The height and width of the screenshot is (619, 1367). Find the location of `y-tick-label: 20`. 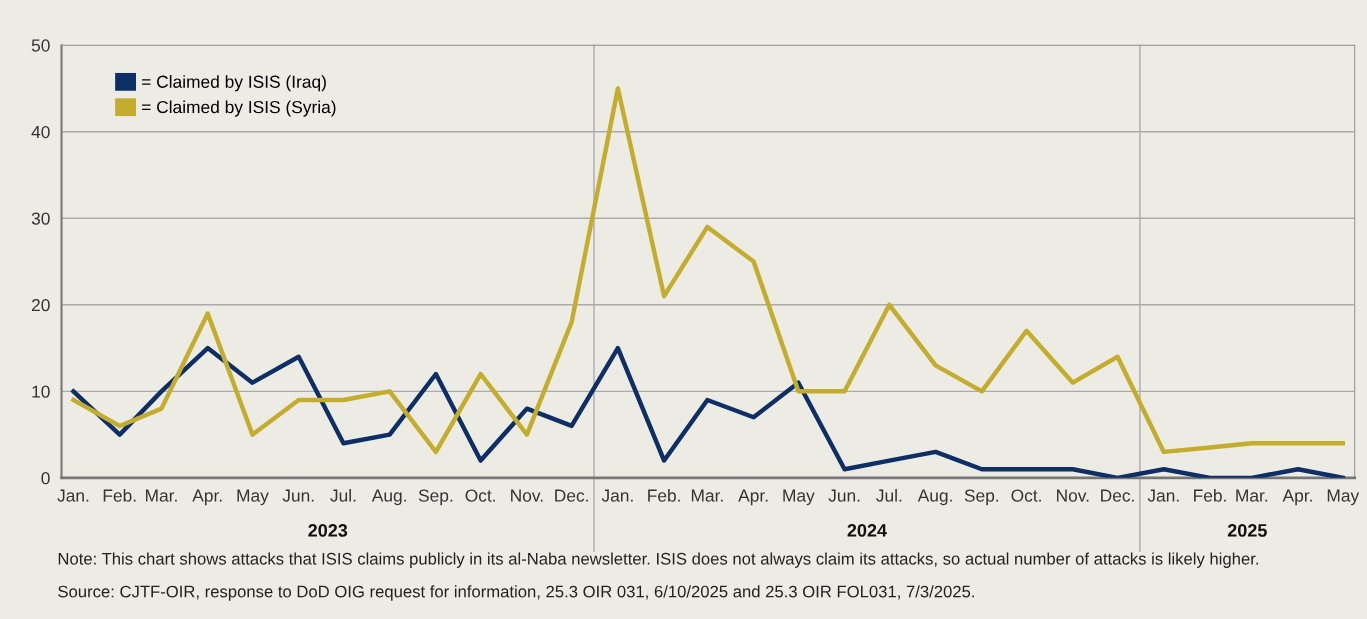

y-tick-label: 20 is located at coordinates (40, 305).